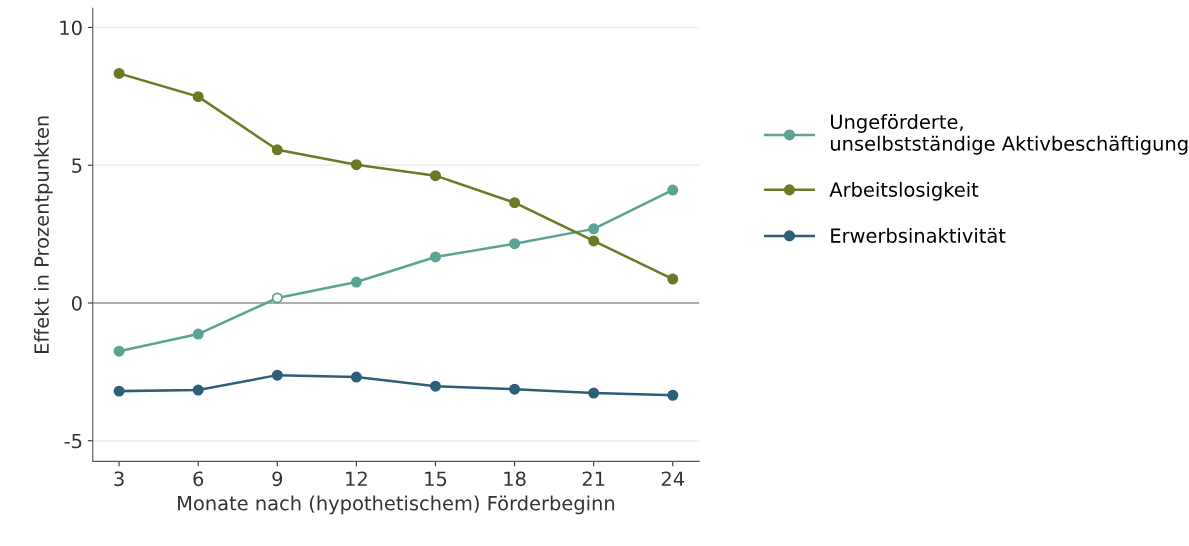 This screenshot has width=1189, height=546. Describe the element at coordinates (277, 479) in the screenshot. I see `x-tick-label: 9` at that location.